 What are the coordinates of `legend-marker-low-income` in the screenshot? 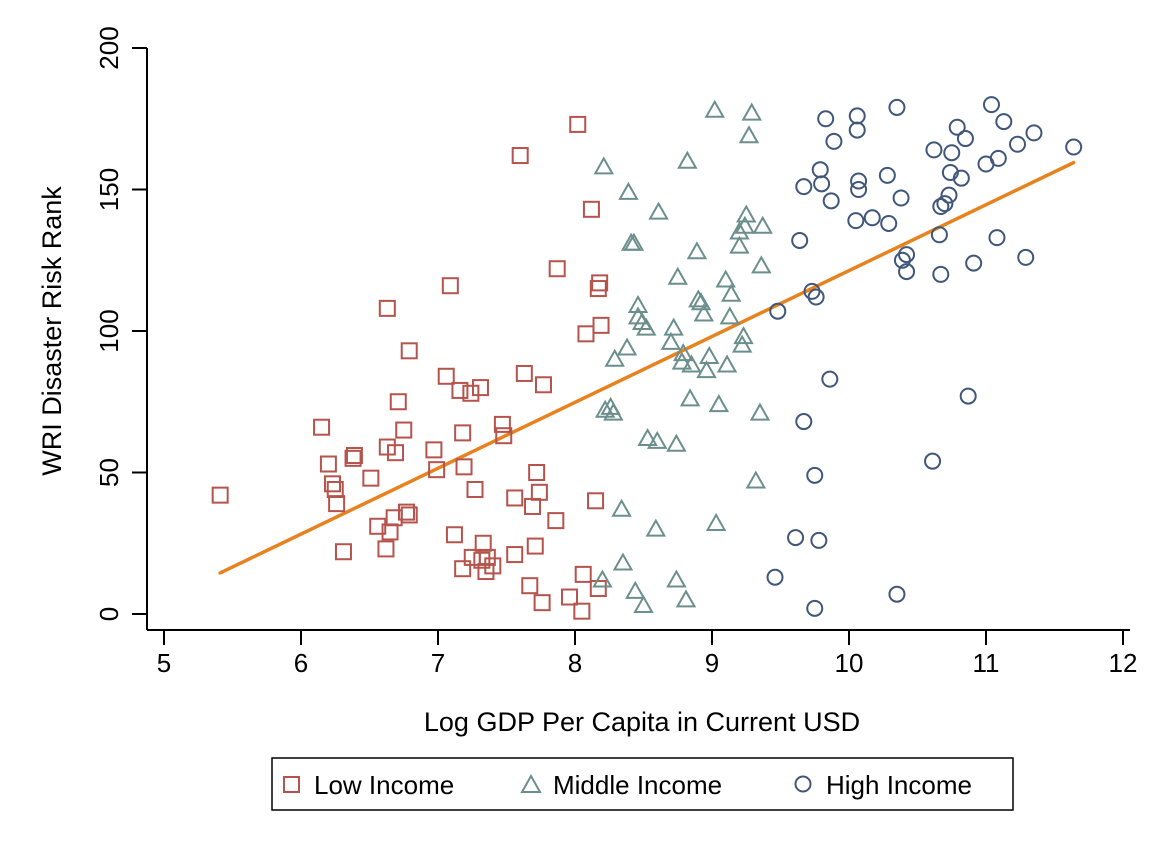 It's located at (291, 784).